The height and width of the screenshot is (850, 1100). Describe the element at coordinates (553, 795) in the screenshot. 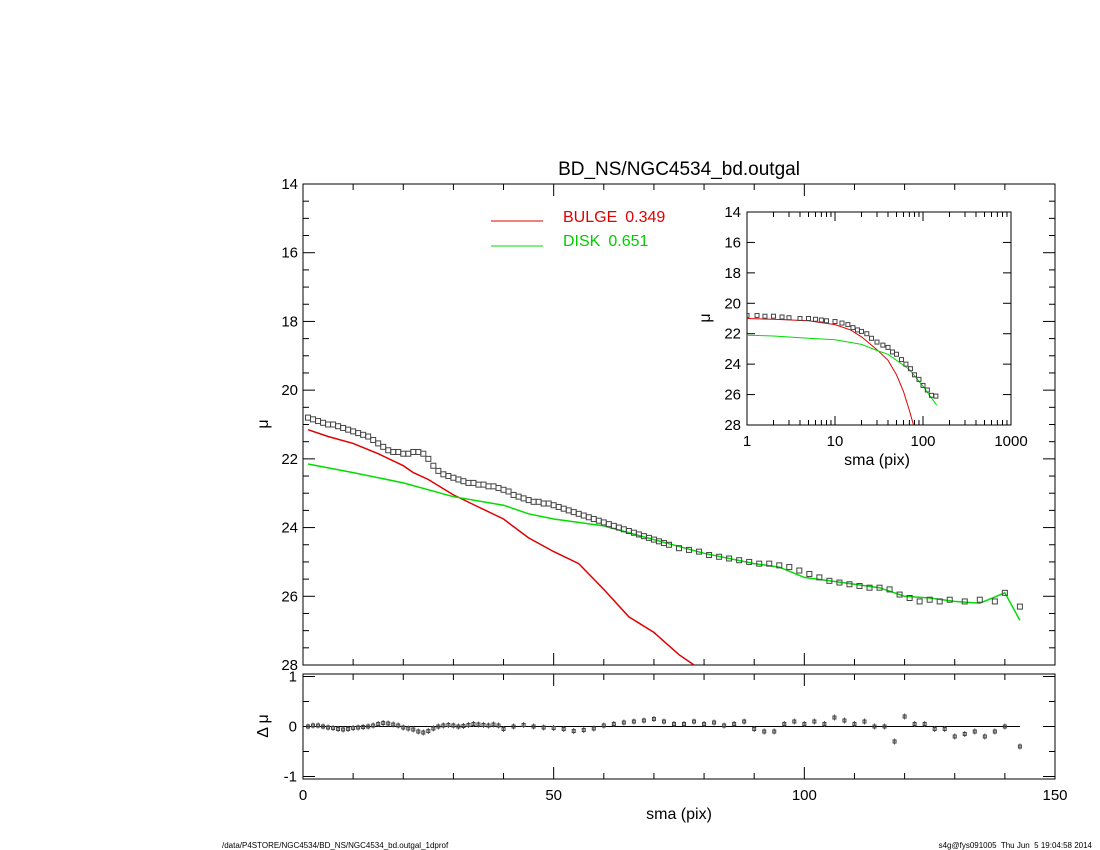

I see `x-tick-label: 50` at that location.